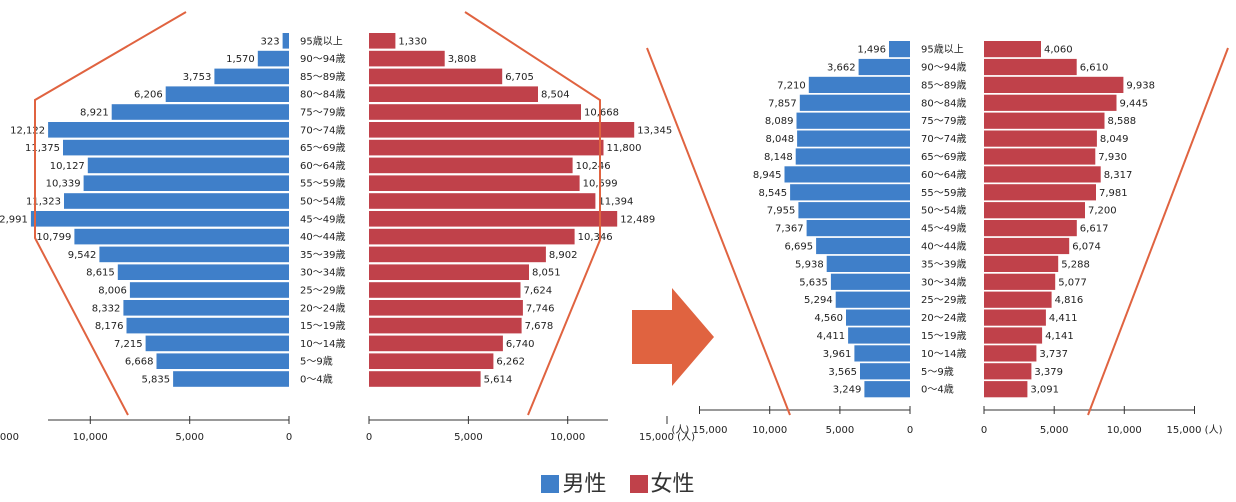  Describe the element at coordinates (1063, 318) in the screenshot. I see `female-value-label: 4,411` at that location.